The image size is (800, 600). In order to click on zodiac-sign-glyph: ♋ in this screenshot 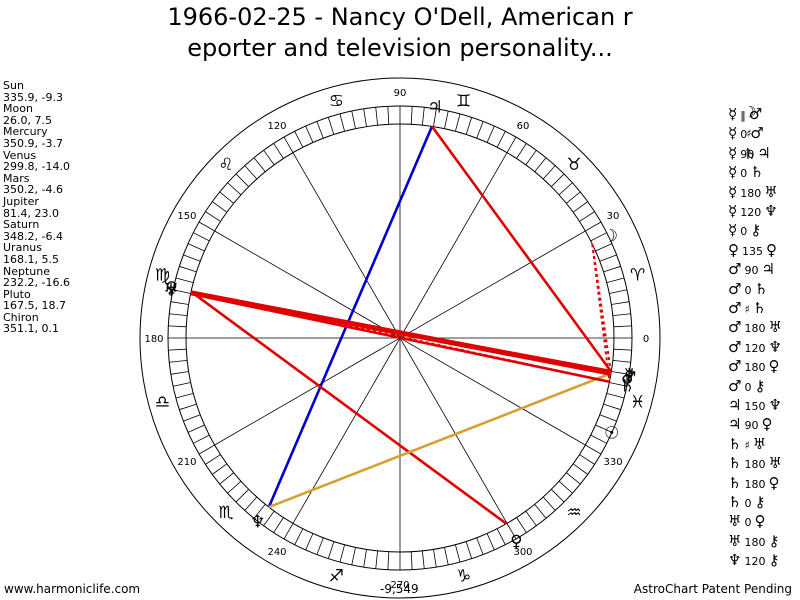, I will do `click(336, 101)`.